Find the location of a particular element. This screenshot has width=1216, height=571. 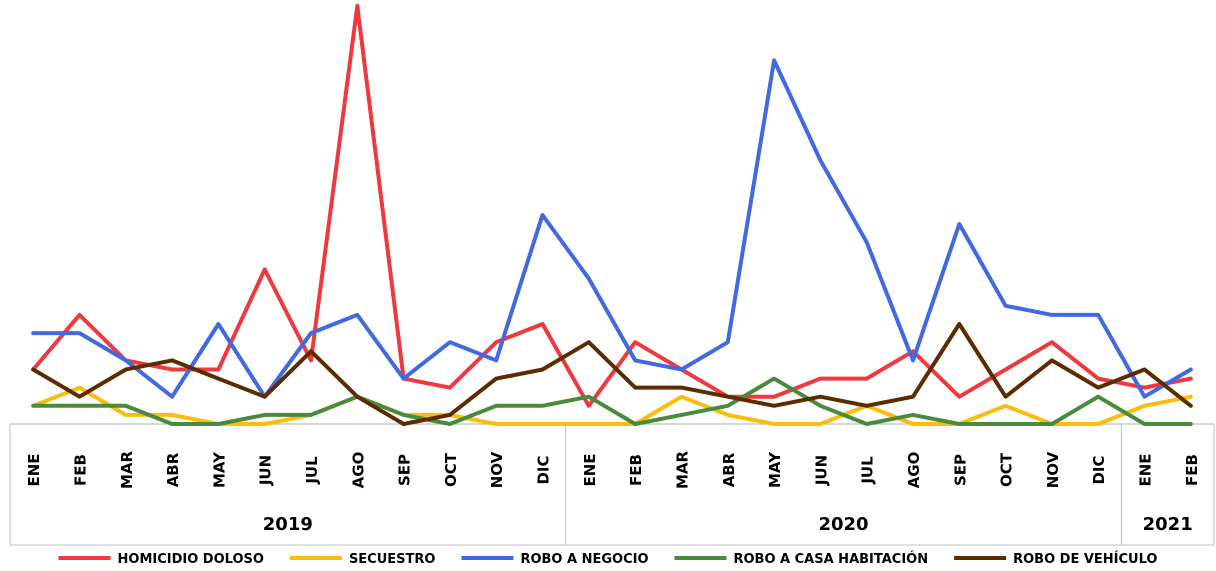

series-line-secuestro is located at coordinates (612, 405).